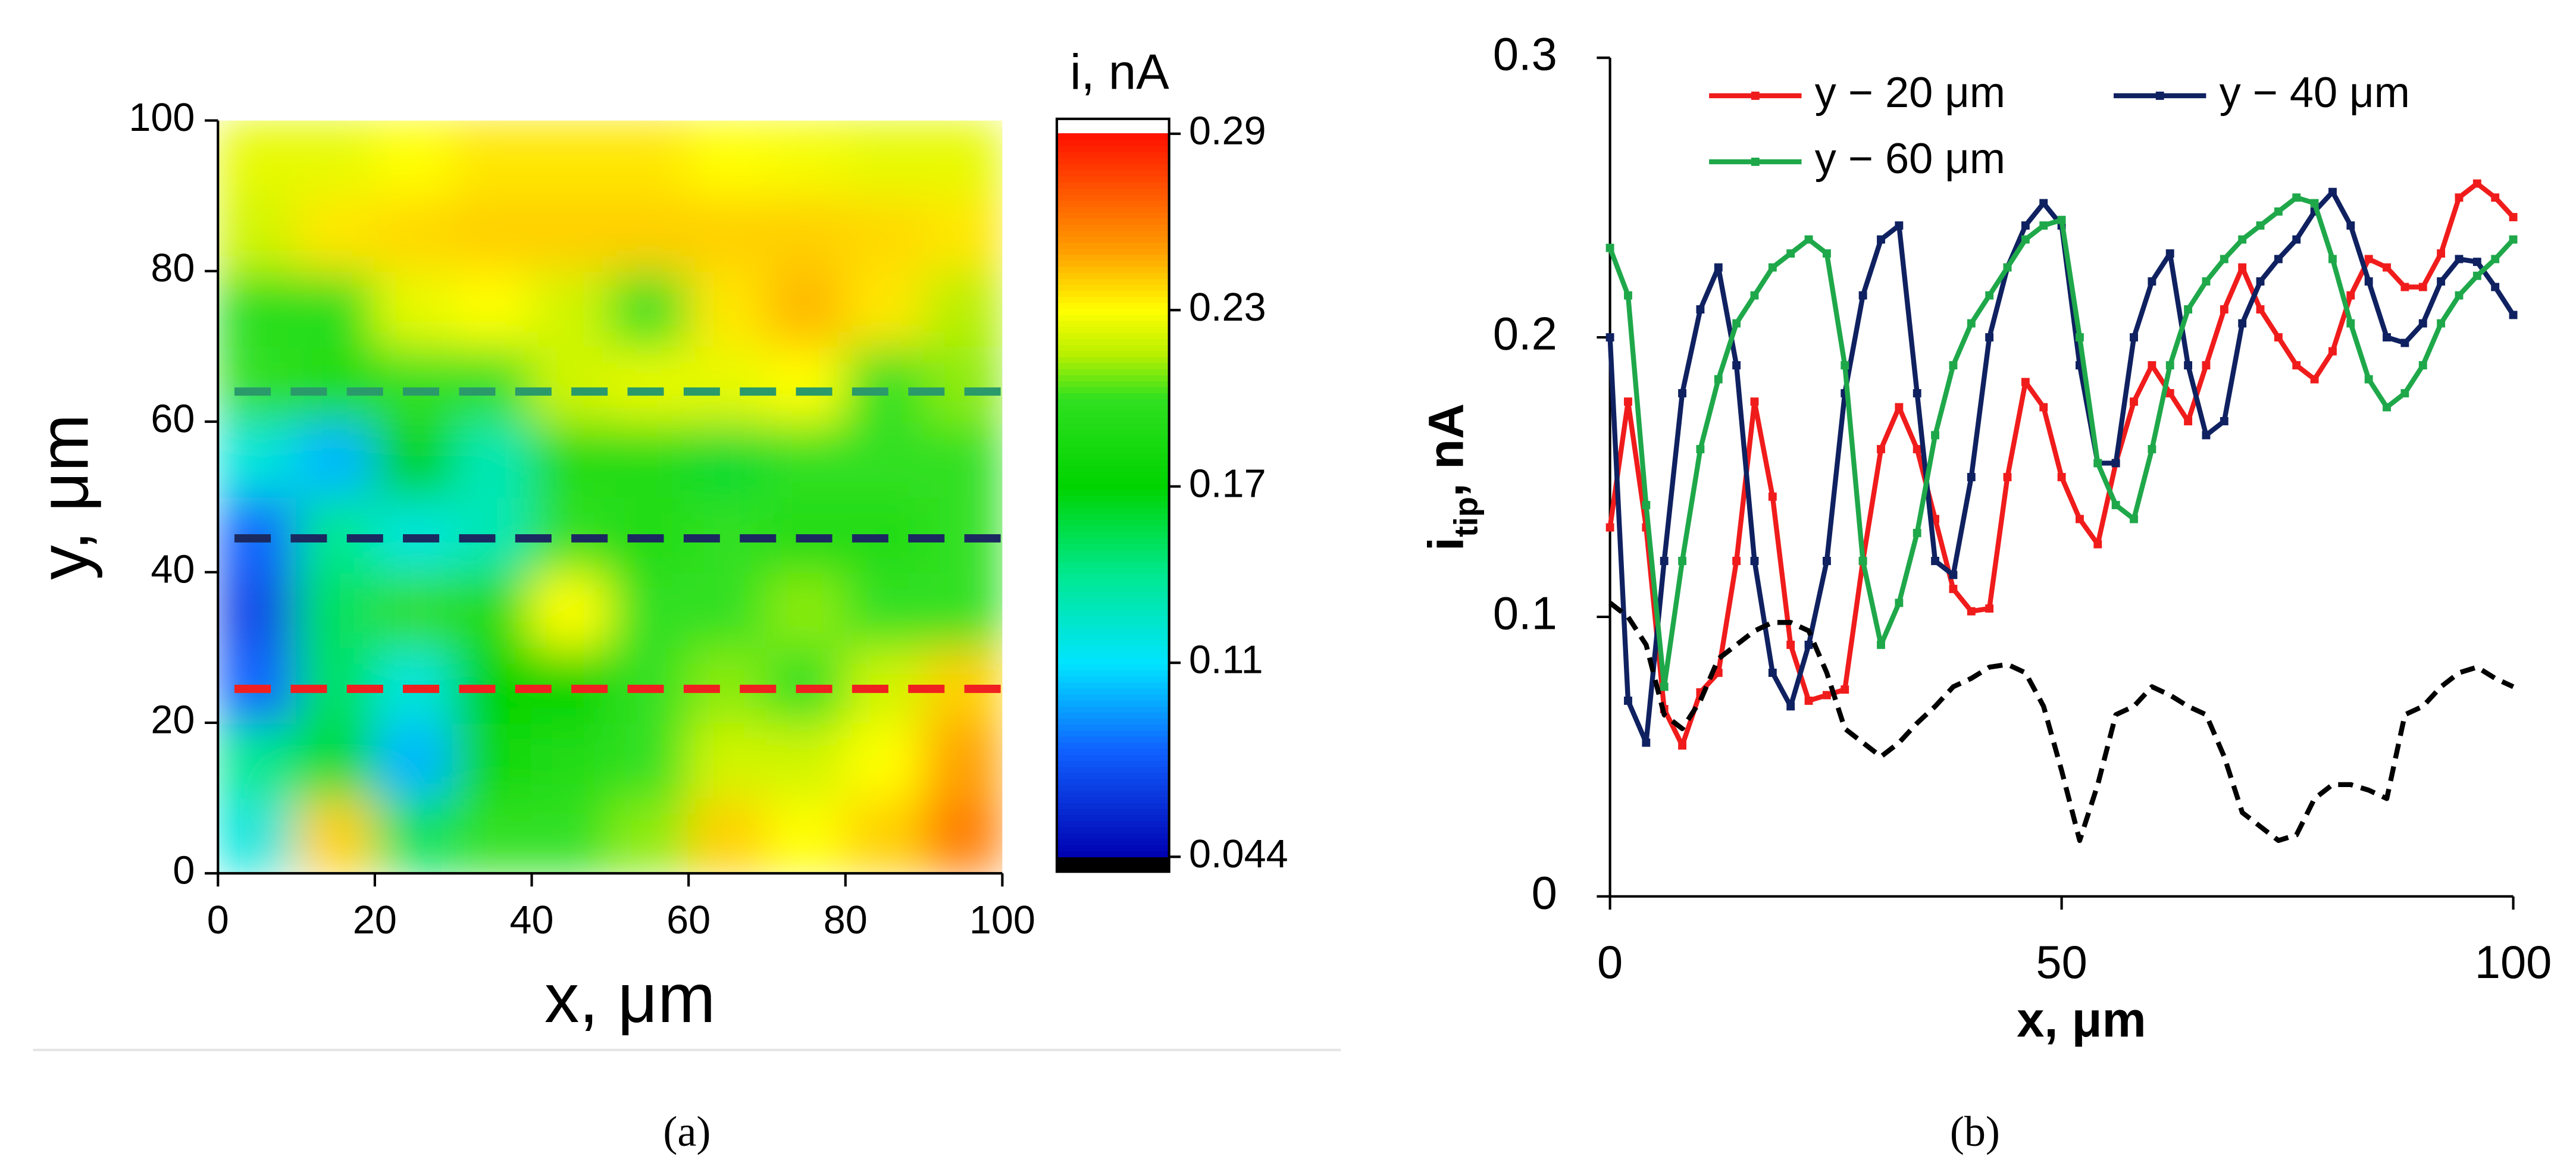 The width and height of the screenshot is (2576, 1166). I want to click on colorbar-tick-label: 0.11, so click(1226, 660).